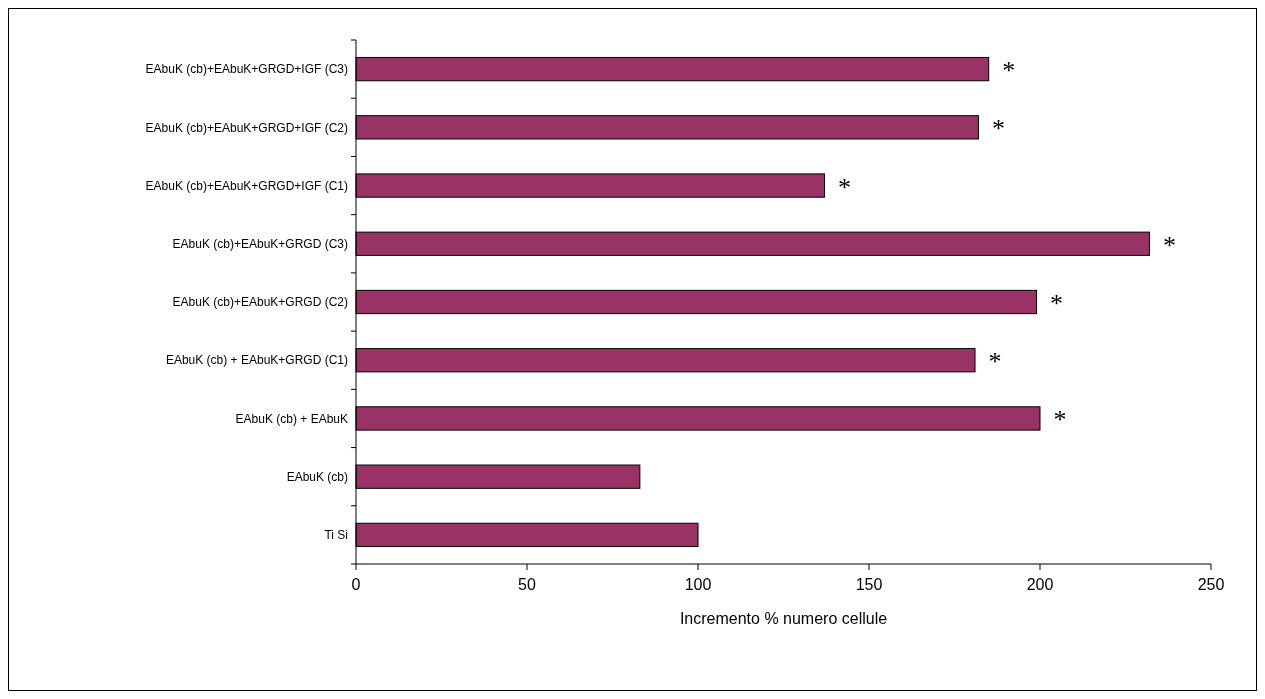 This screenshot has width=1265, height=699. I want to click on x-tick-label: 200, so click(1040, 584).